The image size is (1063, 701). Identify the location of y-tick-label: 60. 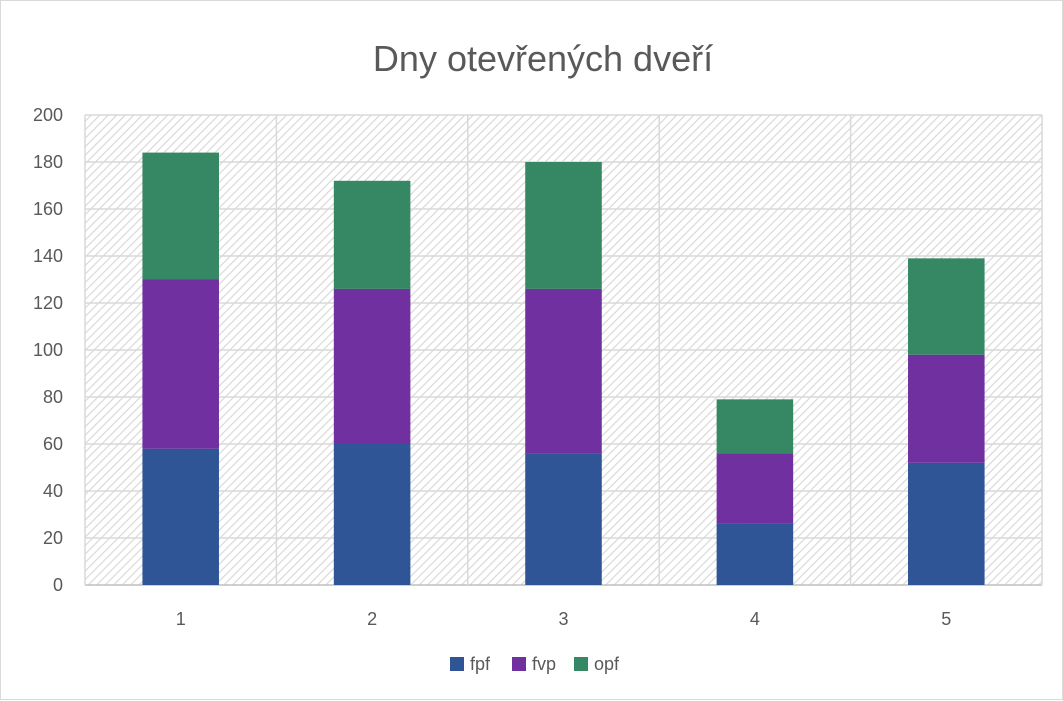
(53, 444).